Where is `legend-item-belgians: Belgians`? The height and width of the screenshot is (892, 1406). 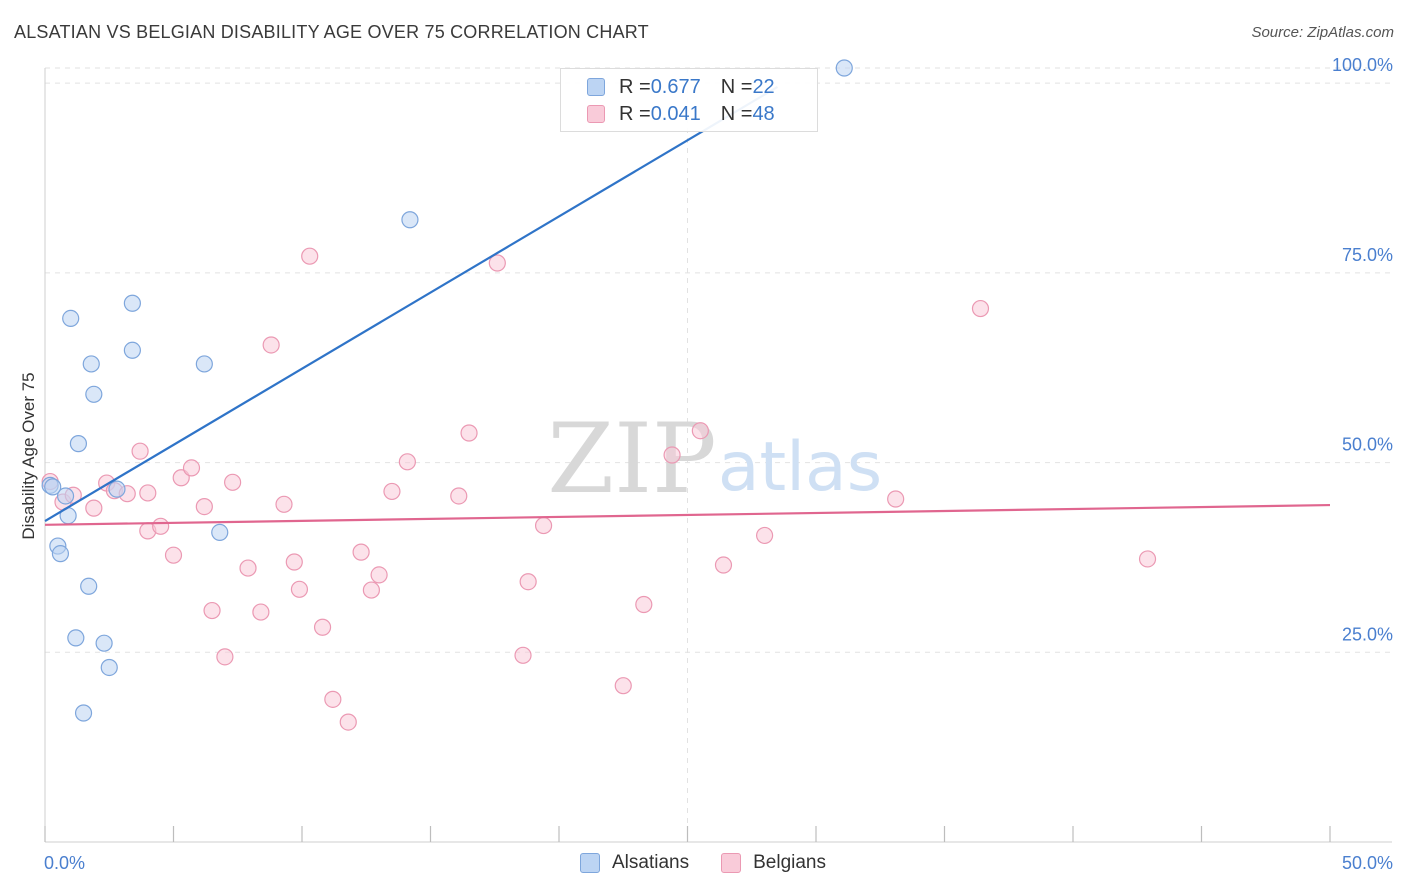 legend-item-belgians: Belgians is located at coordinates (773, 863).